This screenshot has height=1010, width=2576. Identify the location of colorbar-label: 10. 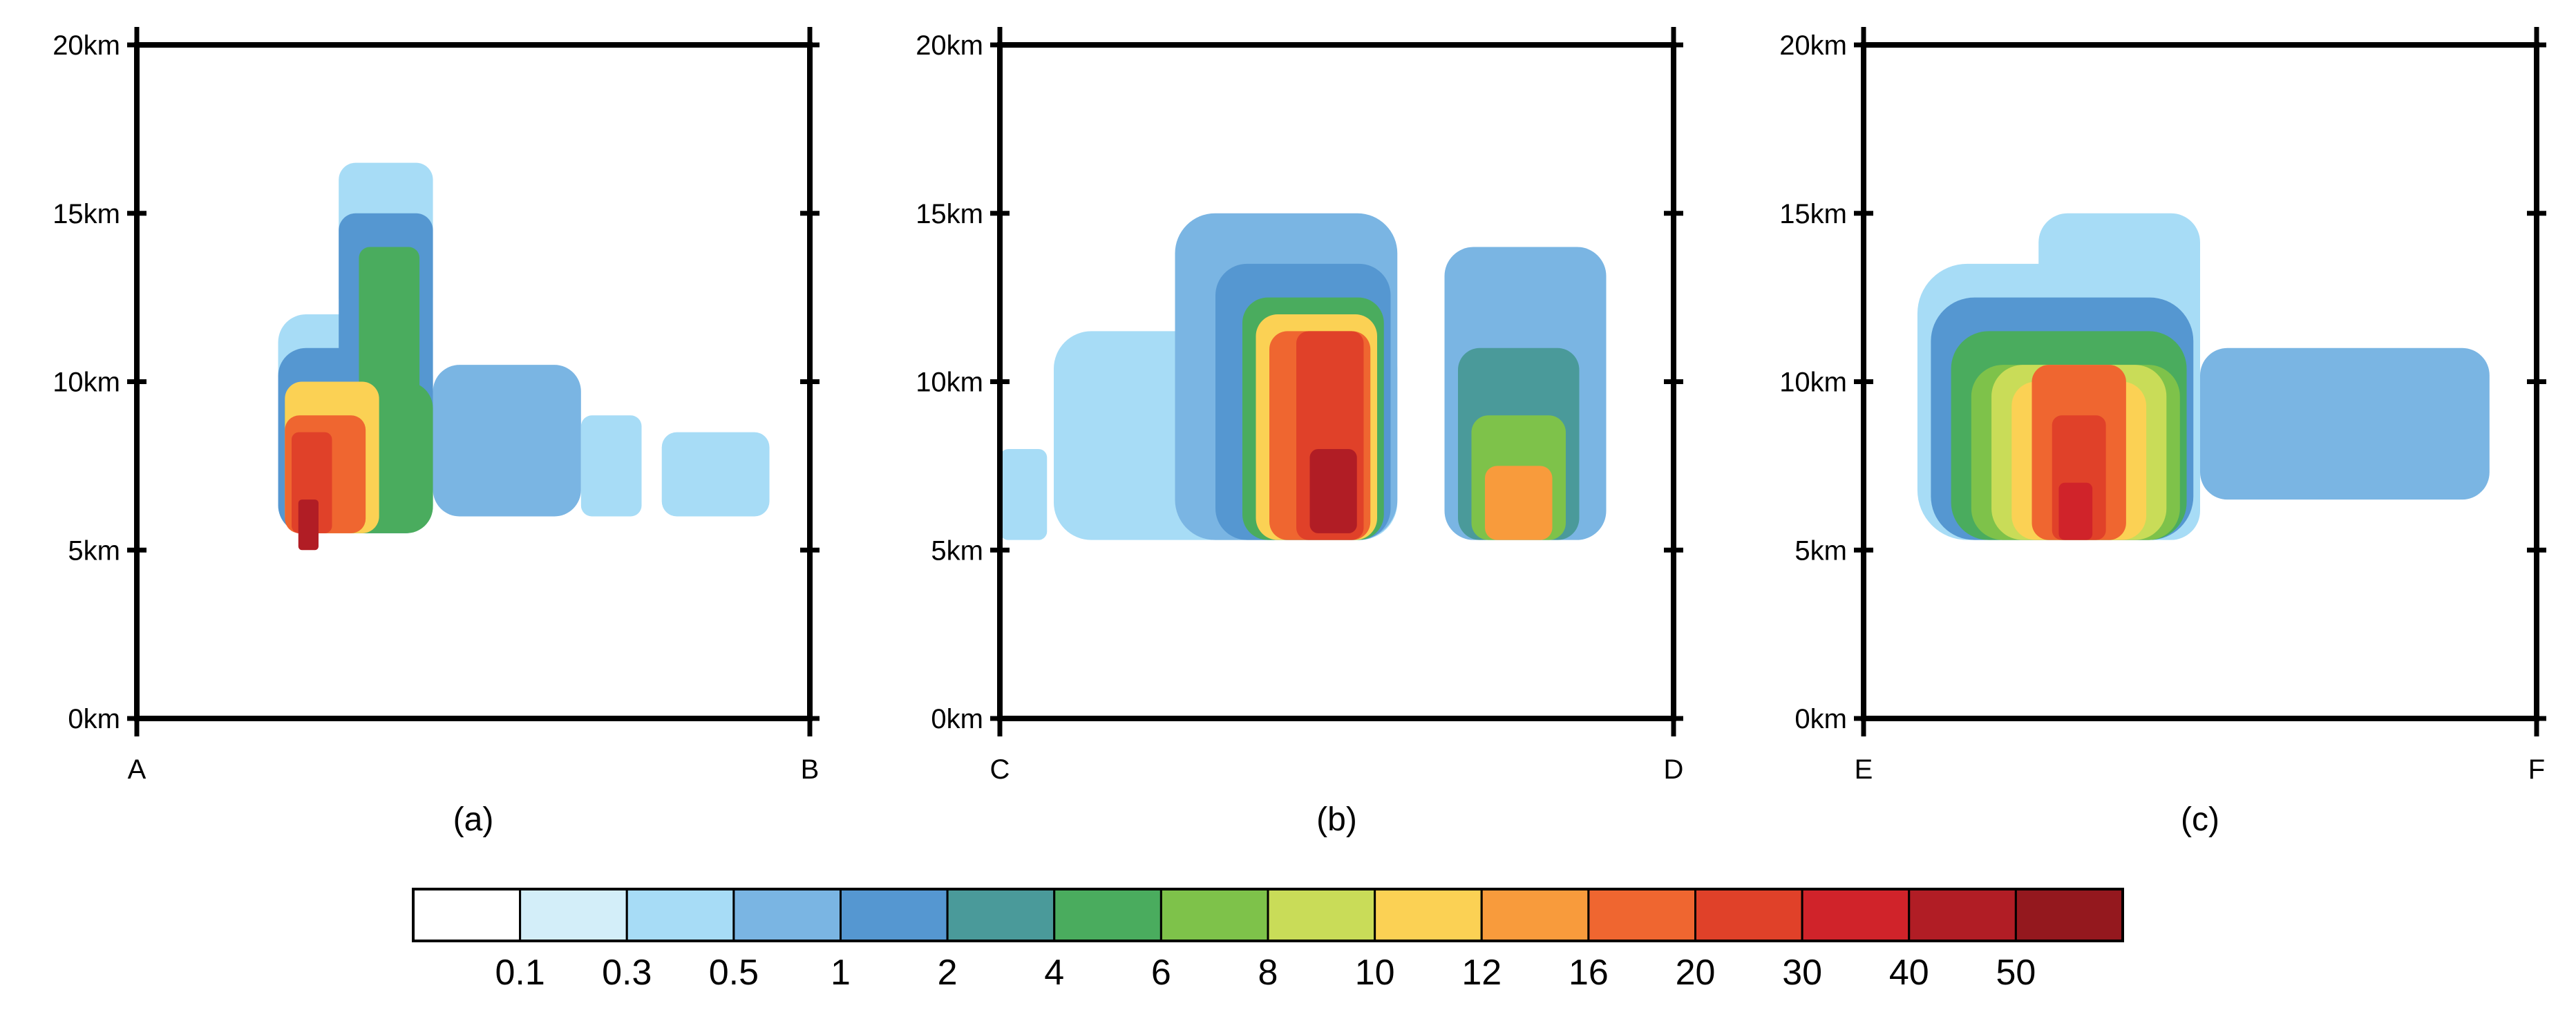
(1375, 973).